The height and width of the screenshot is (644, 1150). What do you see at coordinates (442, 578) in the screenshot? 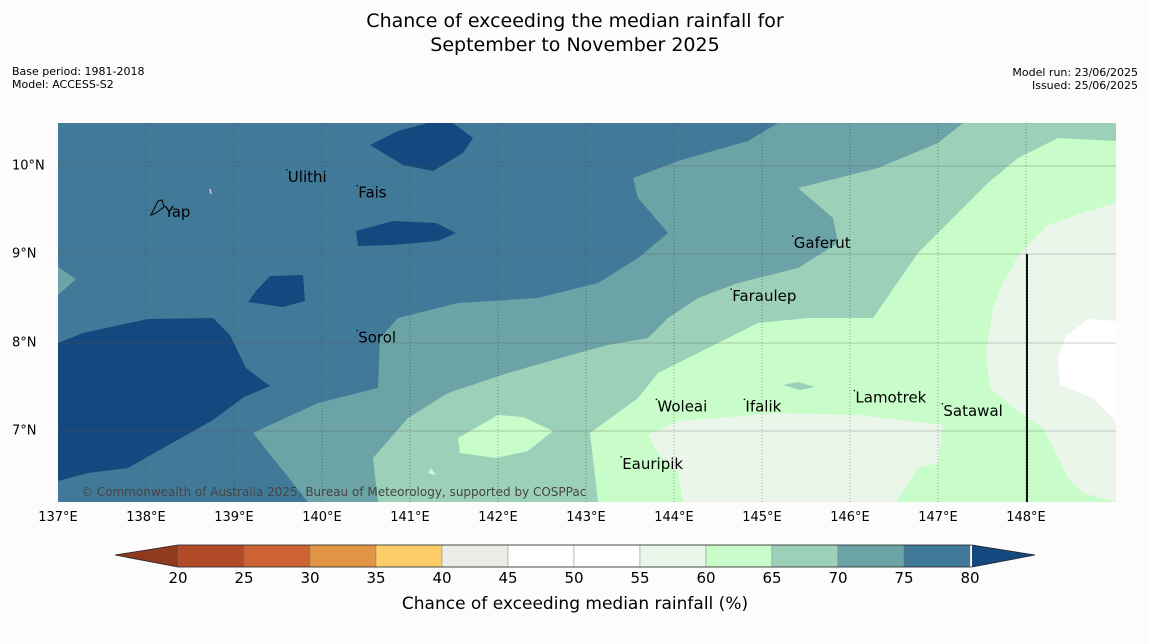
I see `colorbar-tick: 40` at bounding box center [442, 578].